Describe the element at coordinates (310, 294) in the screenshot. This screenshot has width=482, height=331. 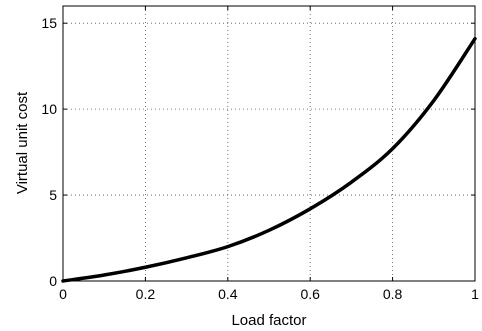
I see `x-tick-label: 0.6` at that location.